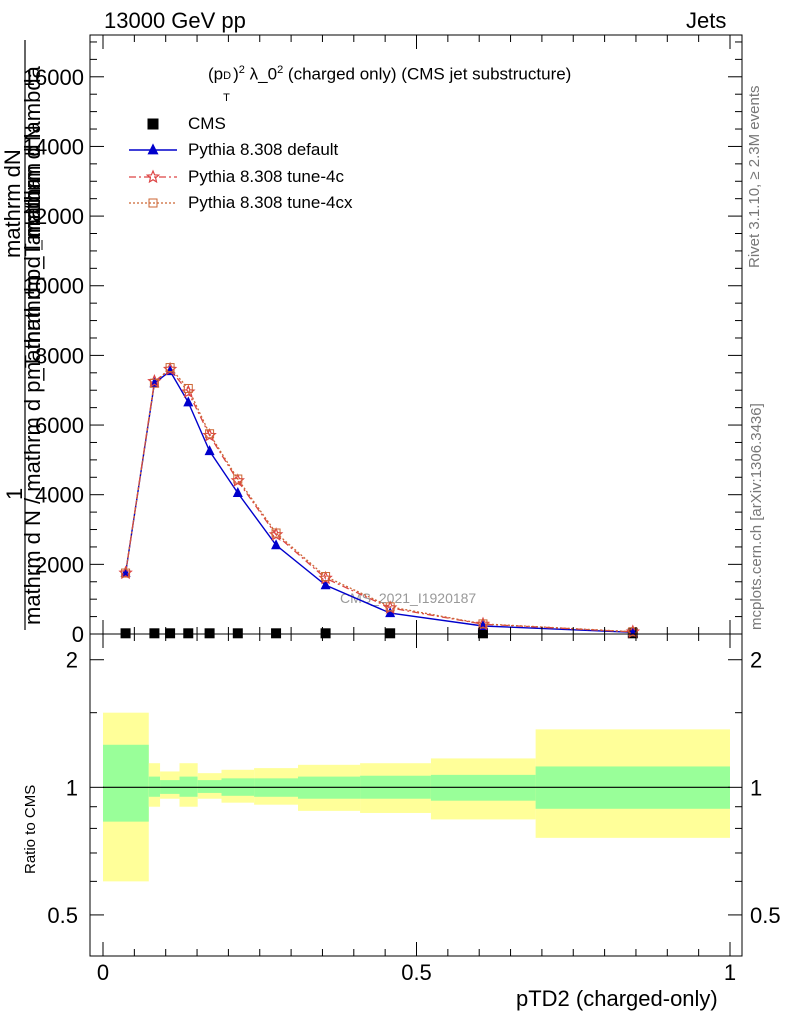 The image size is (786, 1024). Describe the element at coordinates (280, 70) in the screenshot. I see `title-sup-3: 2` at that location.